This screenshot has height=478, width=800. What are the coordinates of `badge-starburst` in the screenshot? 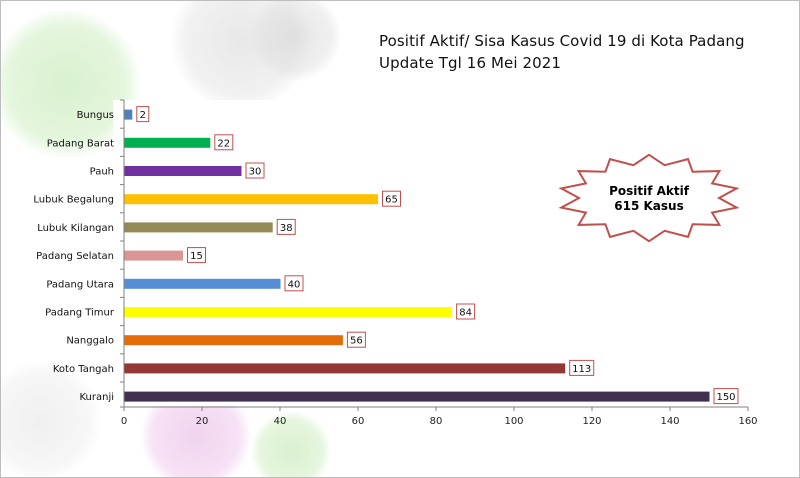 It's located at (649, 198).